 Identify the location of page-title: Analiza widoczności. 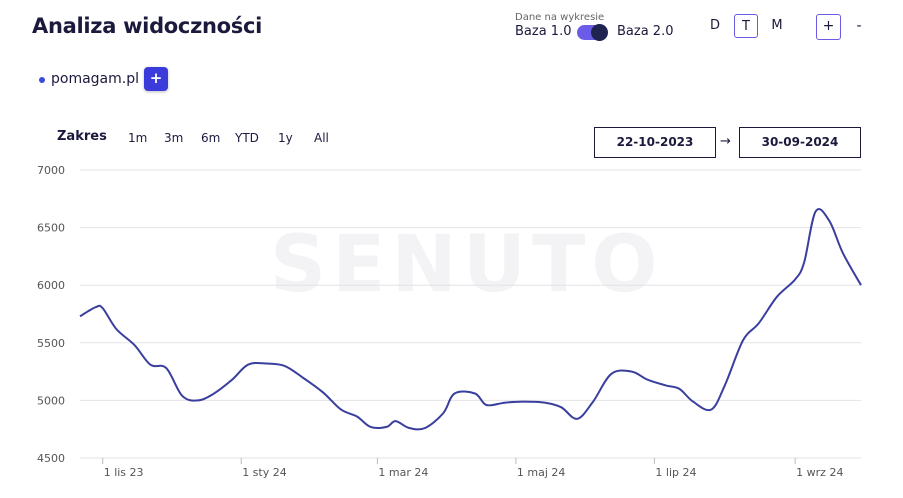
(147, 26).